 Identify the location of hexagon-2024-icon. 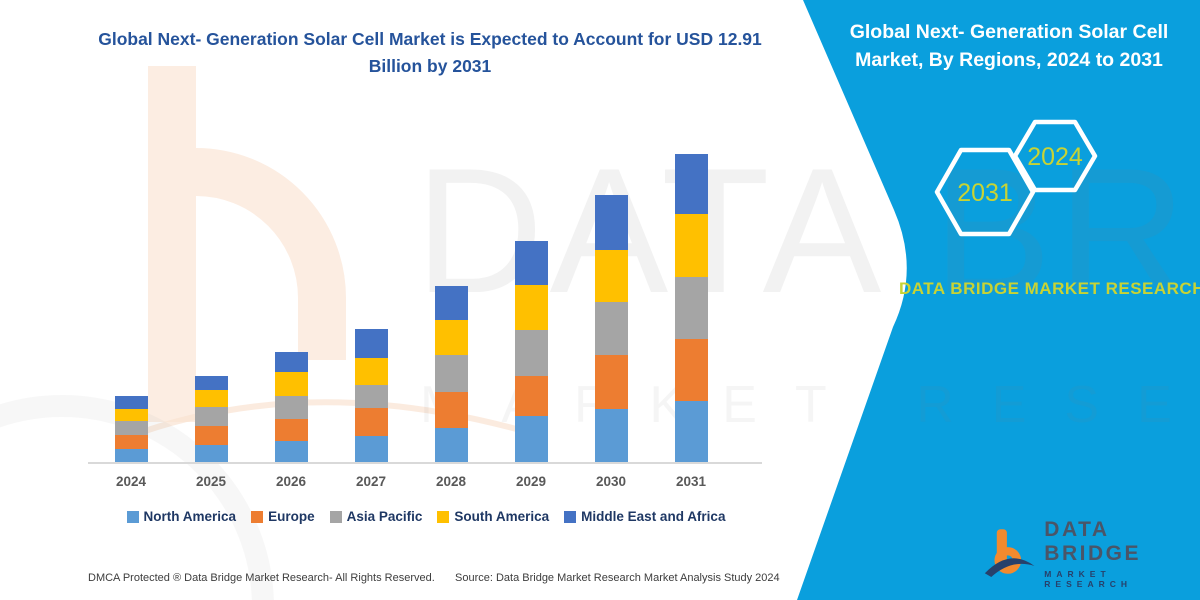
(1055, 156).